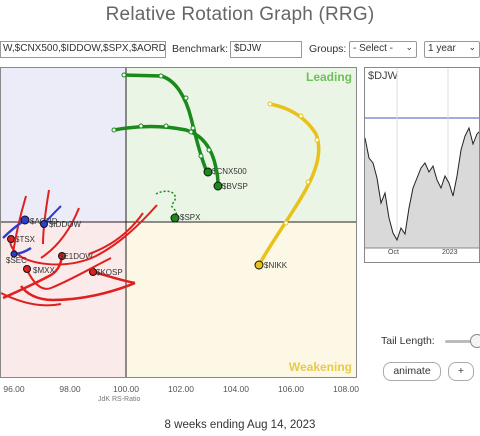  Describe the element at coordinates (119, 399) in the screenshot. I see `x-axis-label: JdK RS-Ratio` at that location.